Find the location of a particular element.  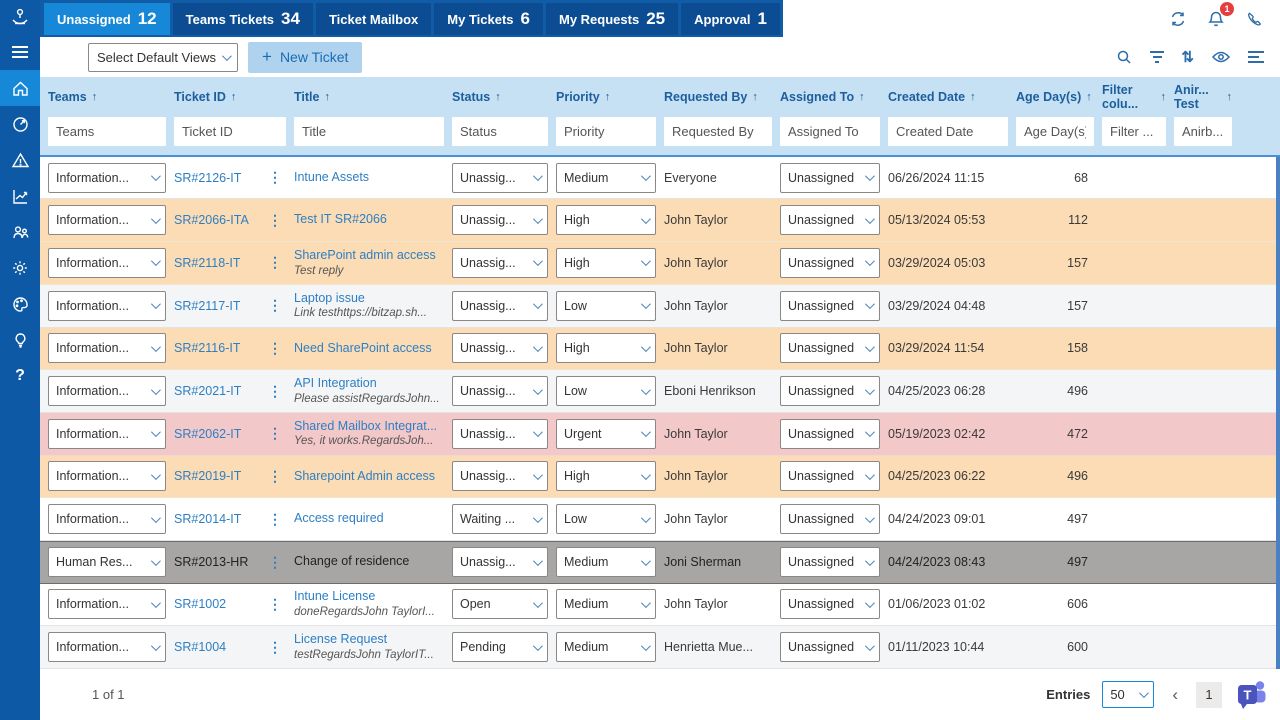

ticket-title-link: Laptop issue is located at coordinates (329, 297).